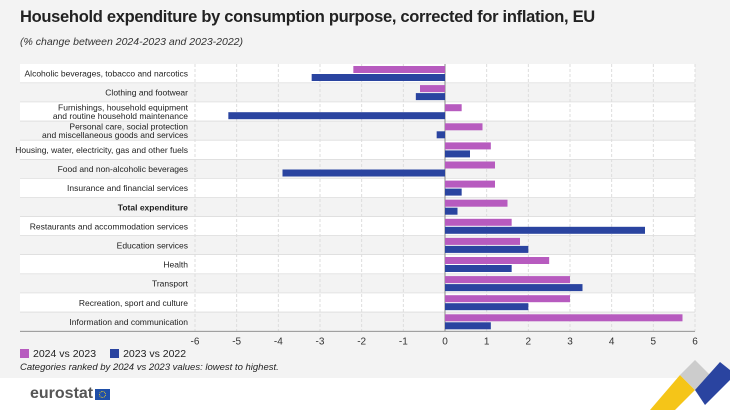  I want to click on legend-item-2023: 2023 vs 2022, so click(148, 354).